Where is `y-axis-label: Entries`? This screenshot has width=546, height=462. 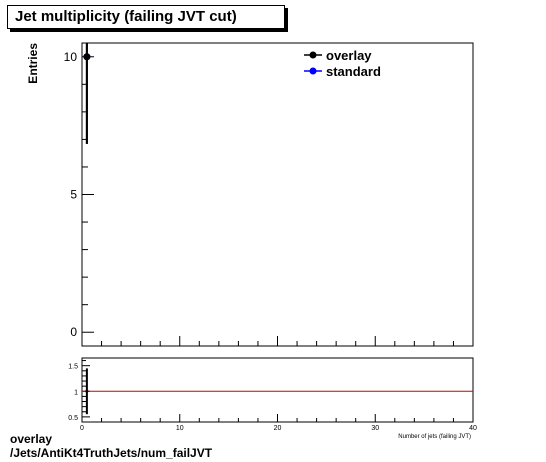 y-axis-label: Entries is located at coordinates (33, 63).